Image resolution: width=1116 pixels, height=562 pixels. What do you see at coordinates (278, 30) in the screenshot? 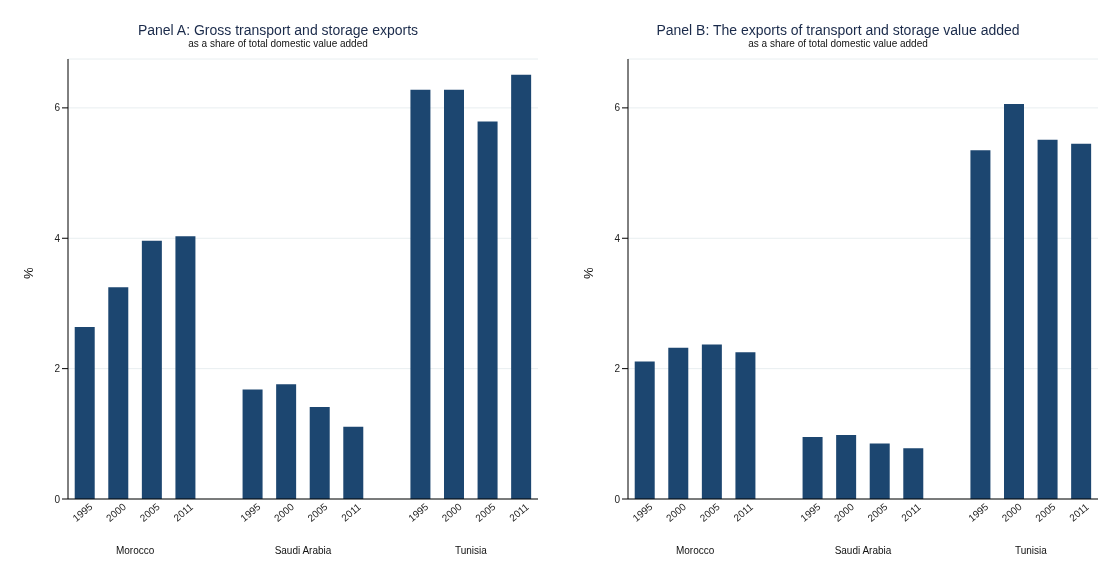
I see `chart-title: Panel A: Gross transport and storage exports` at bounding box center [278, 30].